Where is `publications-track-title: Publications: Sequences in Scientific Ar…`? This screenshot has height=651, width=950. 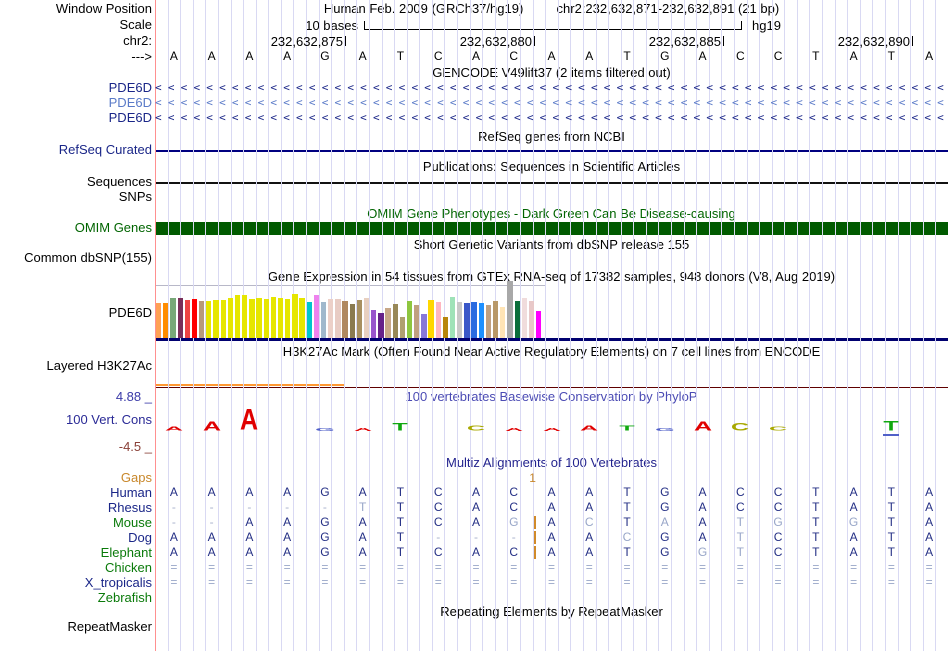 publications-track-title: Publications: Sequences in Scientific Ar… is located at coordinates (551, 166).